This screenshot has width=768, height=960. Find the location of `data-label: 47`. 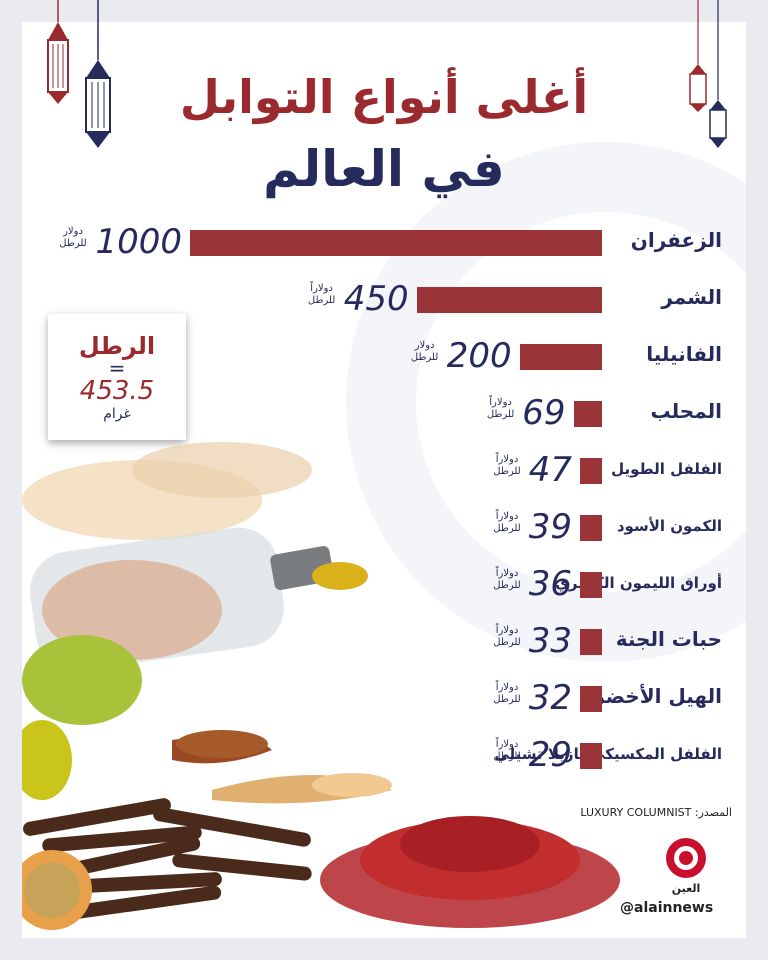

data-label: 47 is located at coordinates (550, 470).